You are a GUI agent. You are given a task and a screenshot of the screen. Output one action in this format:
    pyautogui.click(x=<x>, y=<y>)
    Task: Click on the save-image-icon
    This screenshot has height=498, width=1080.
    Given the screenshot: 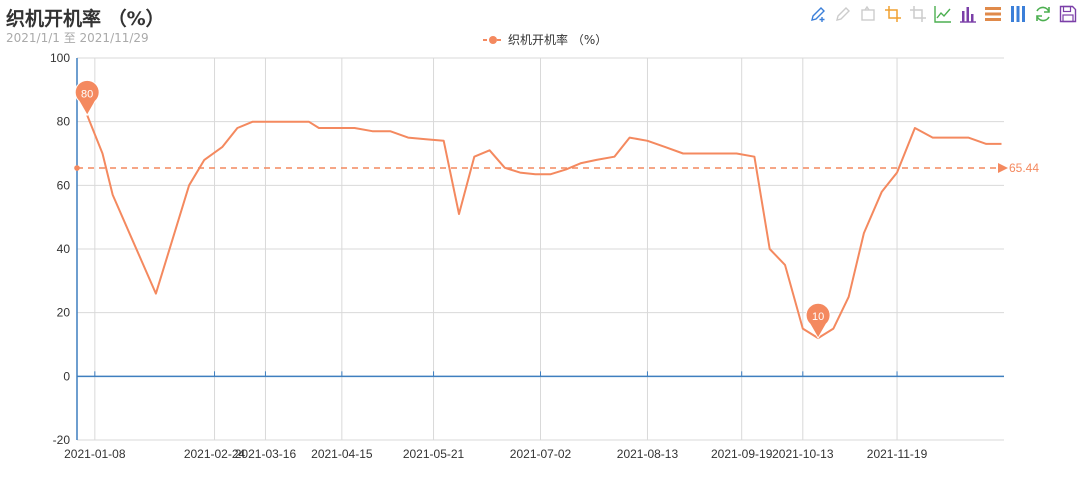 What is the action you would take?
    pyautogui.click(x=1068, y=14)
    